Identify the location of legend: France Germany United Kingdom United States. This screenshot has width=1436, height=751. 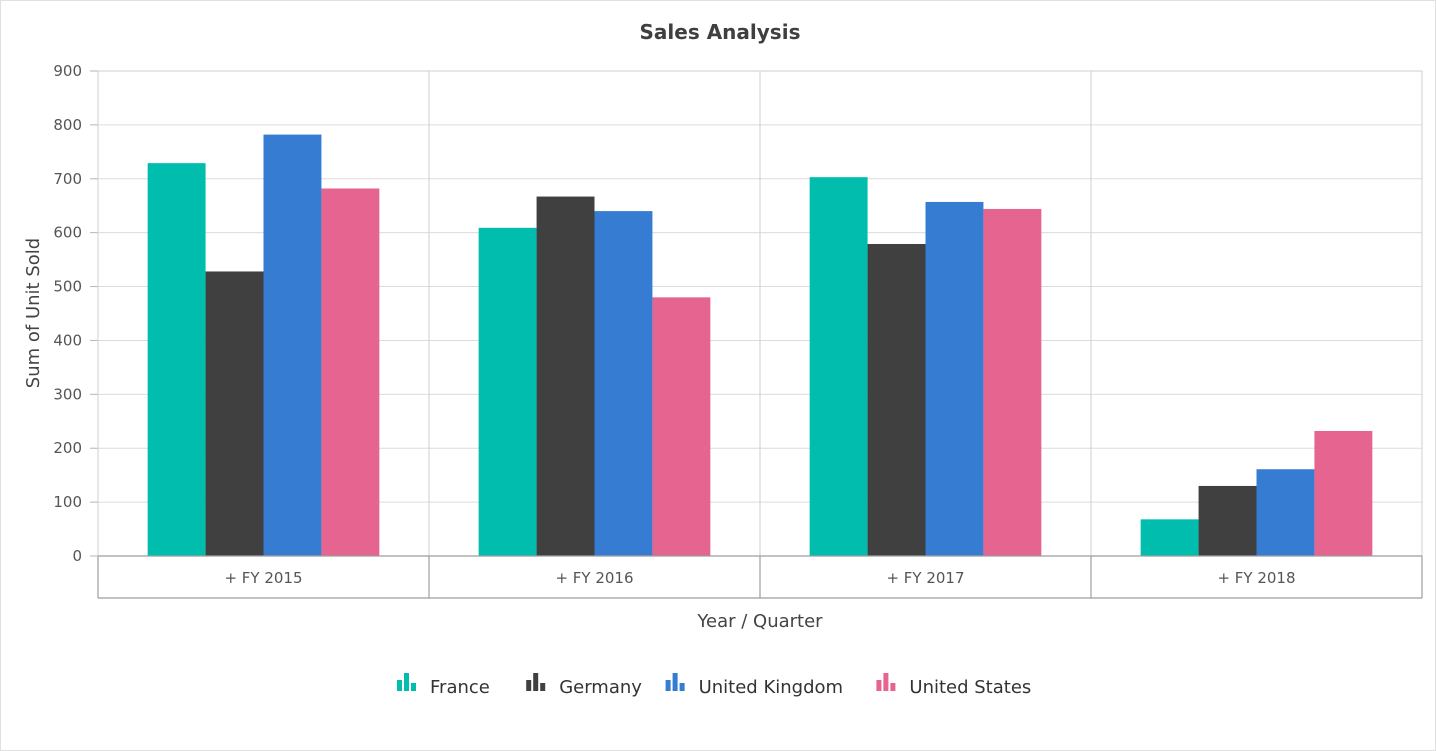
(714, 685).